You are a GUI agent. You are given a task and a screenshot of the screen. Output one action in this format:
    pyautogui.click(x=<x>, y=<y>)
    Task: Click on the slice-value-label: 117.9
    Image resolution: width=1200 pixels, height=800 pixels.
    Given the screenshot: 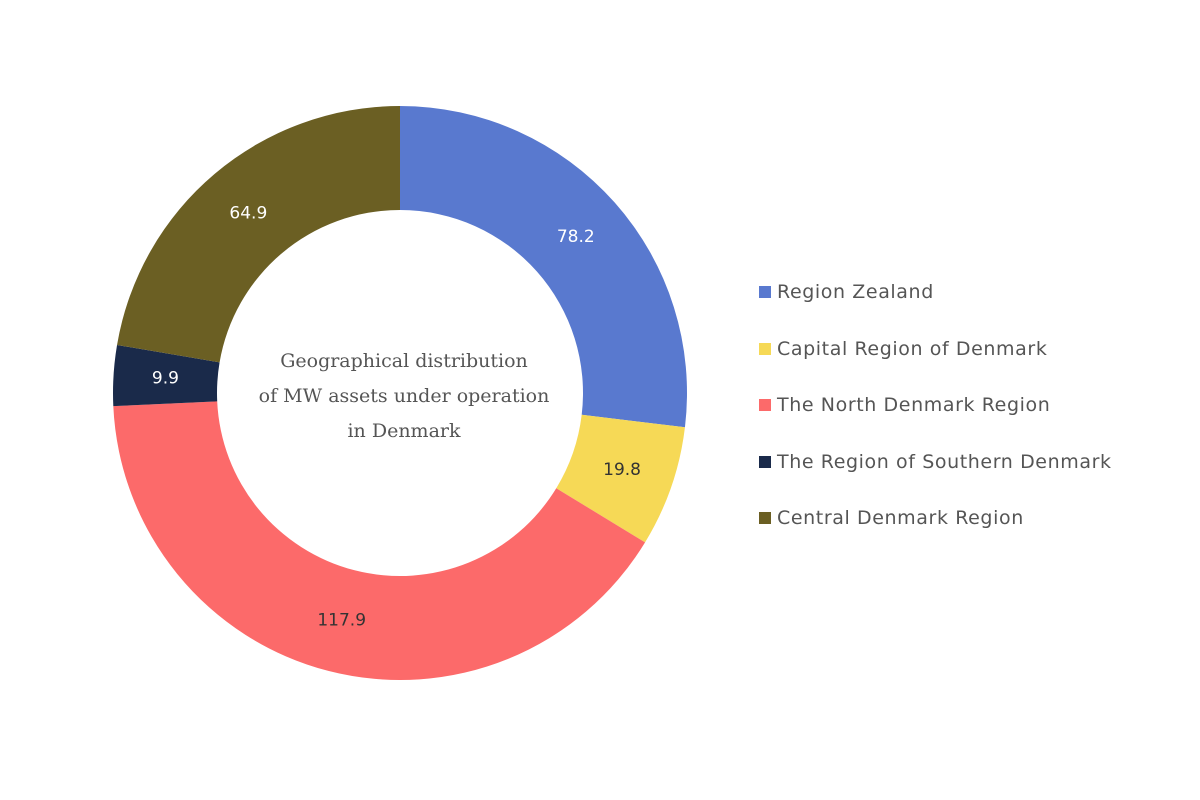 What is the action you would take?
    pyautogui.click(x=341, y=621)
    